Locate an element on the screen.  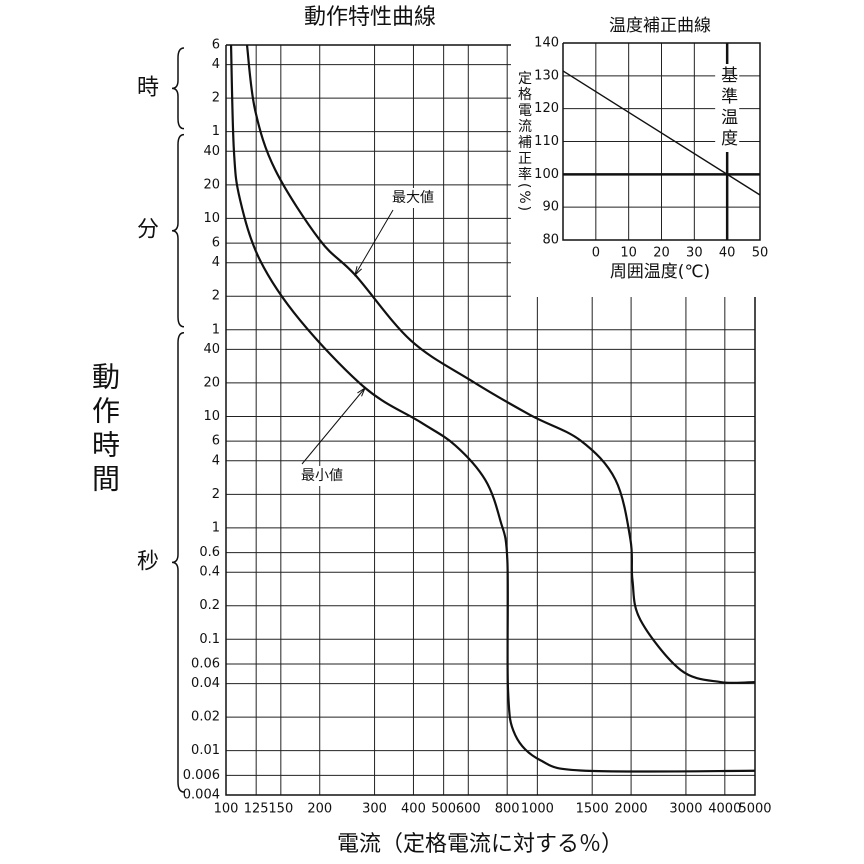
y-tick-label: 0.2 is located at coordinates (209, 605).